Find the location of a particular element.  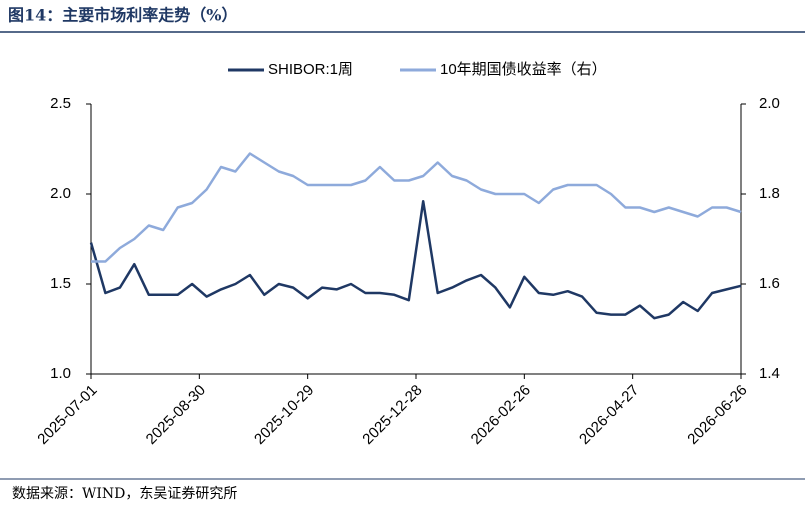

y2-tick-label: 1.8 is located at coordinates (769, 193).